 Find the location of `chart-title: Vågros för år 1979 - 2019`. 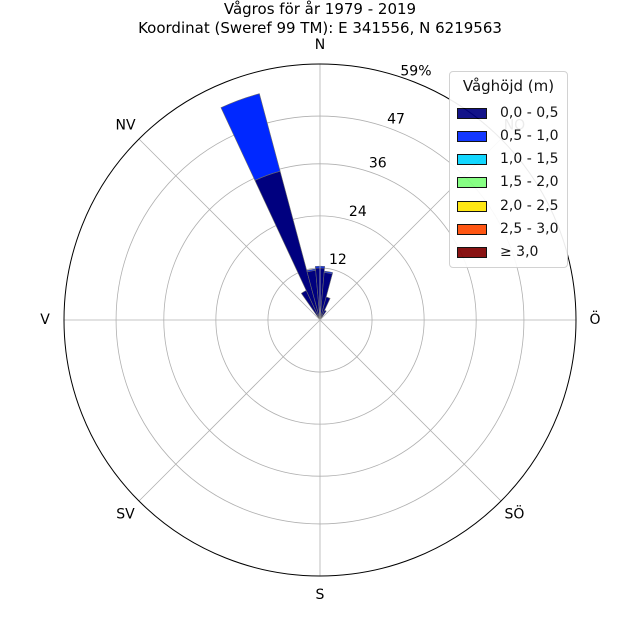

chart-title: Vågros för år 1979 - 2019 is located at coordinates (320, 9).